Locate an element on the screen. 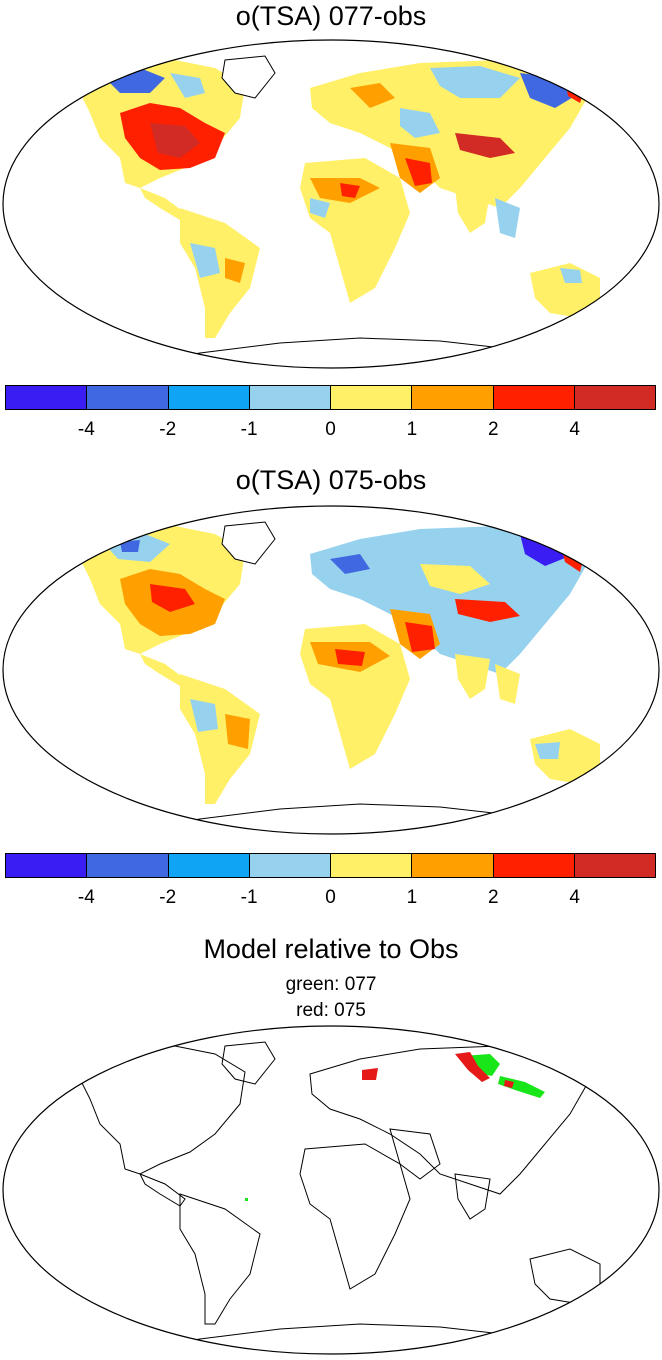 The height and width of the screenshot is (1360, 662). colorbar-2-tick-2: -1 is located at coordinates (249, 897).